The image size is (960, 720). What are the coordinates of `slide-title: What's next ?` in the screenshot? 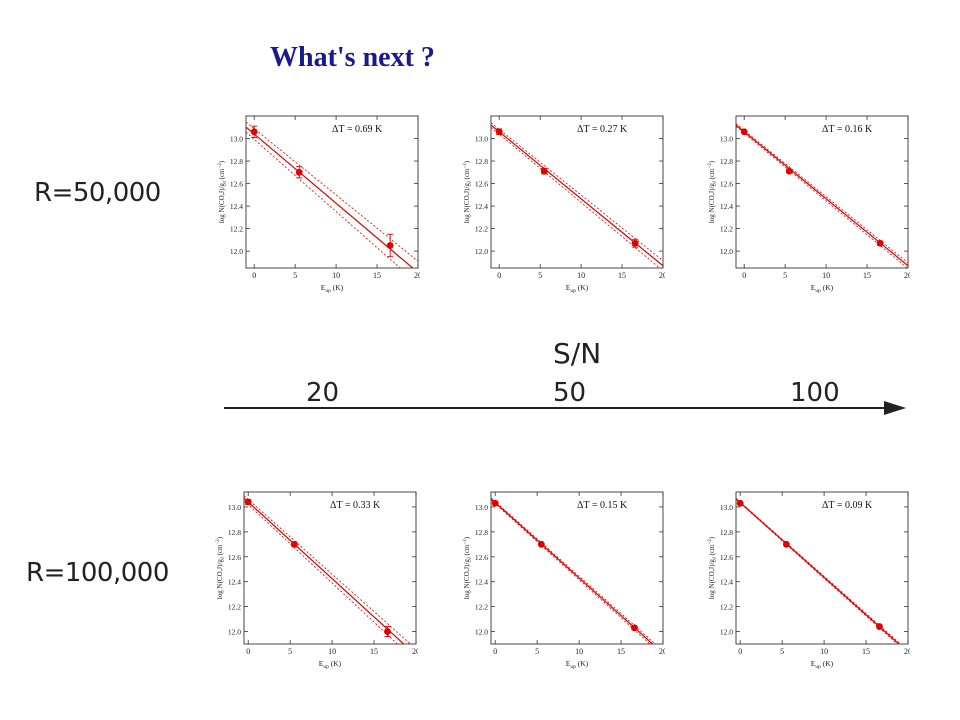 It's located at (352, 57).